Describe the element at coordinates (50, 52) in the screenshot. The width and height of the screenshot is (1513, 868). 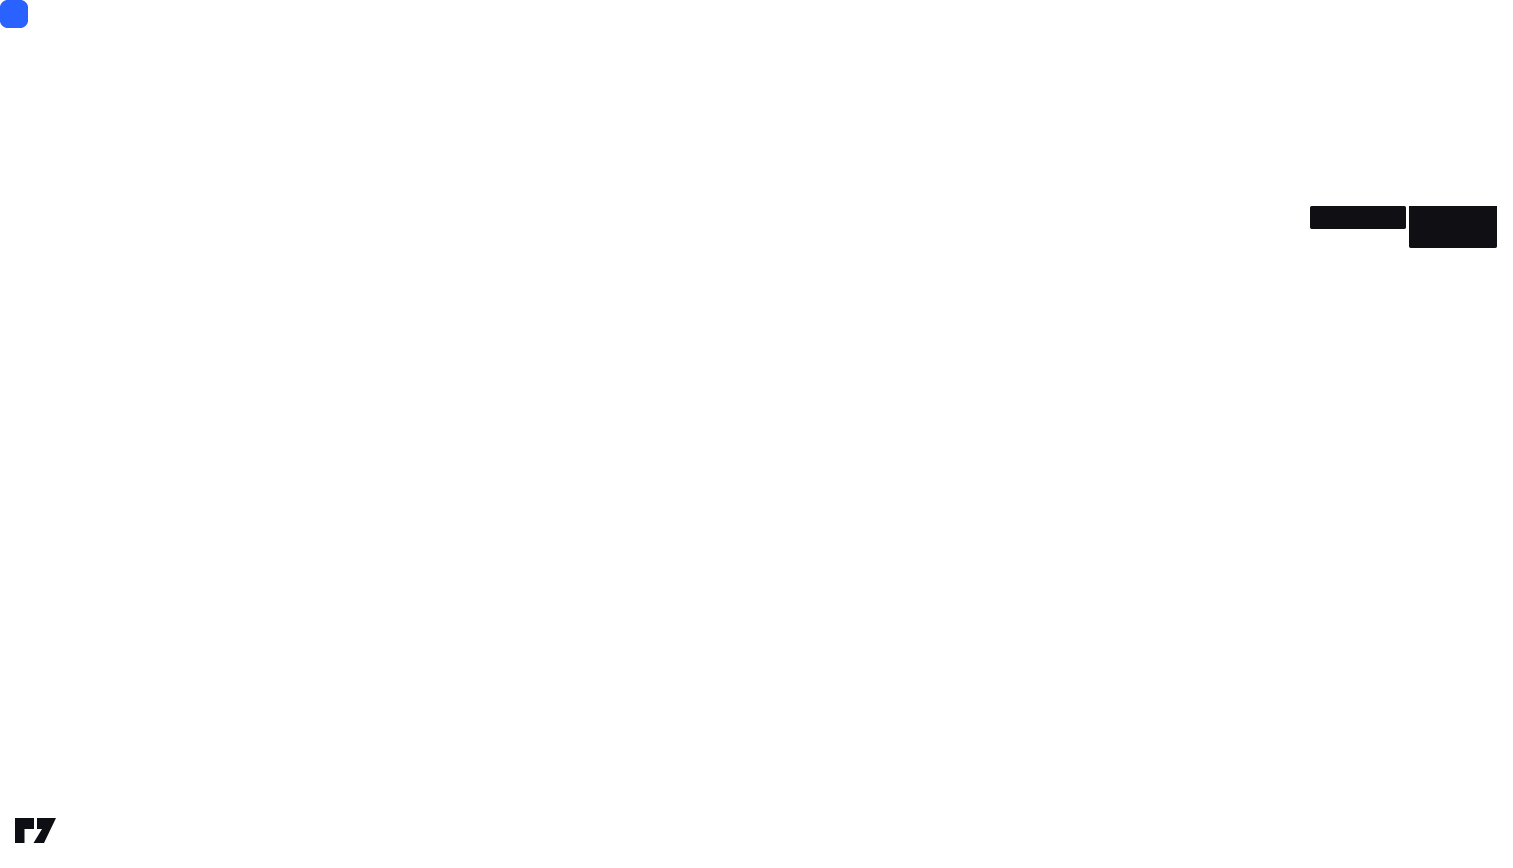
I see `chart-legend` at that location.